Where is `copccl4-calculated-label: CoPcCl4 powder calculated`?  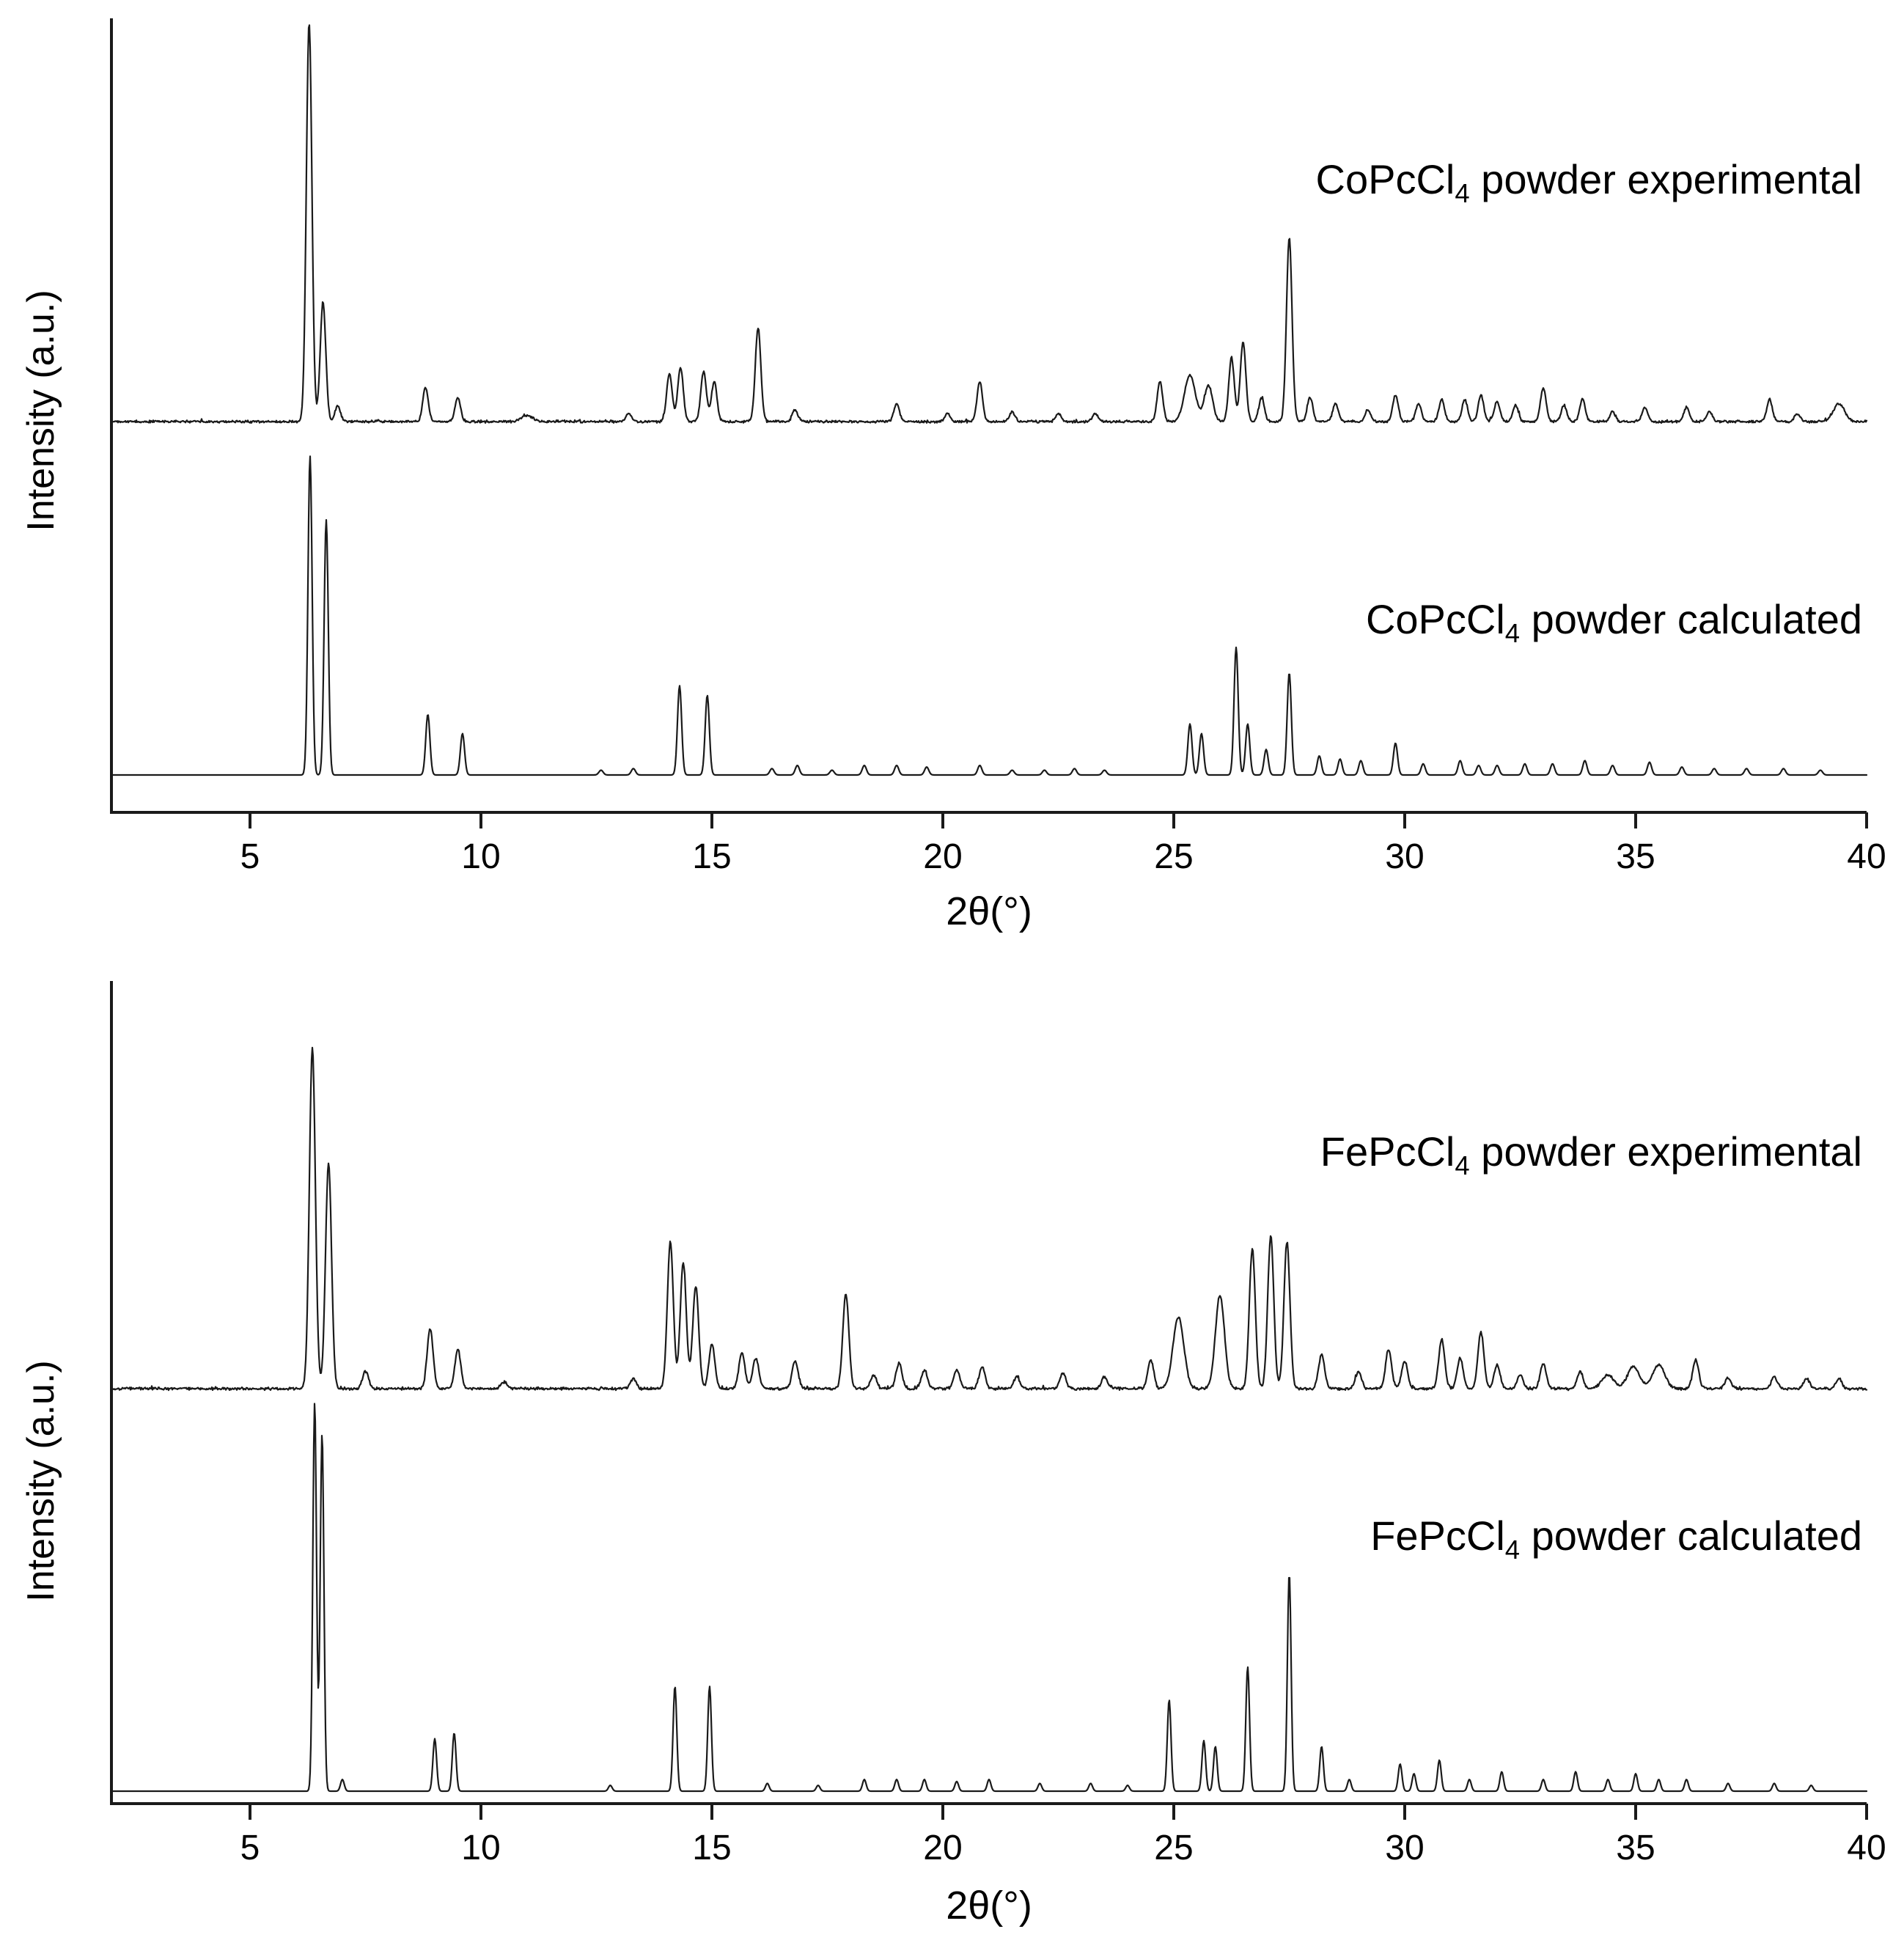 copccl4-calculated-label: CoPcCl4 powder calculated is located at coordinates (1614, 622).